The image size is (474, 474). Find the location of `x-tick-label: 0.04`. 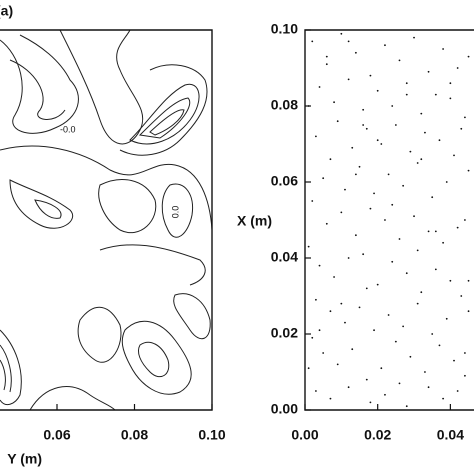

x-tick-label: 0.04 is located at coordinates (450, 435).